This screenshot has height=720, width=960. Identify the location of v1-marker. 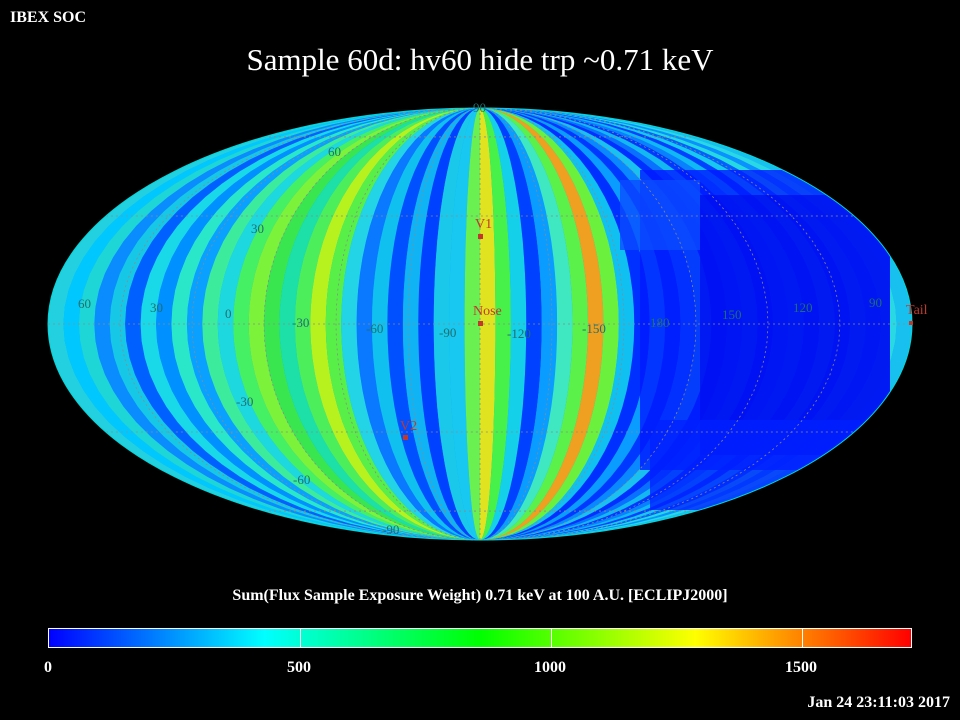
(480, 236).